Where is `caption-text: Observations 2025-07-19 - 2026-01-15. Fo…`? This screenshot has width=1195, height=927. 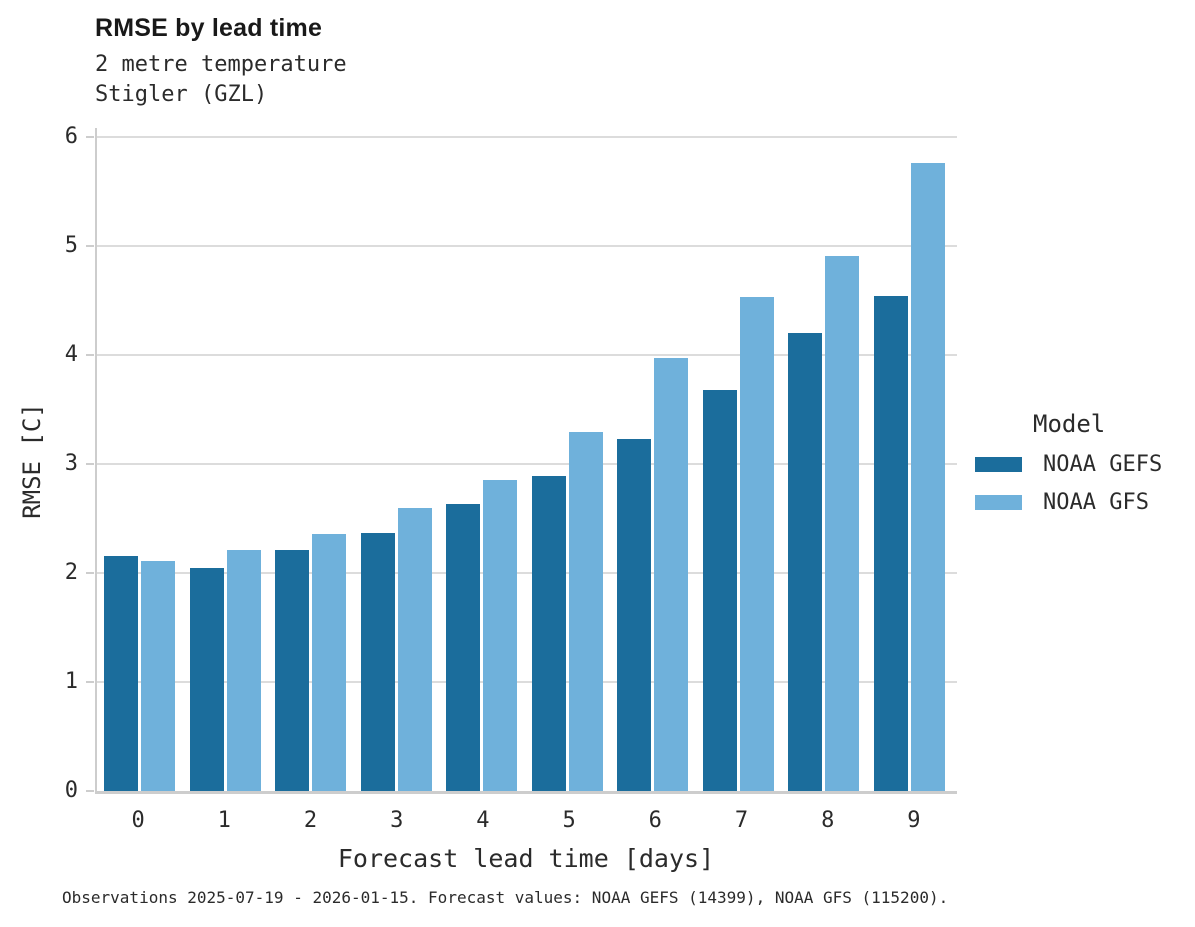
caption-text: Observations 2025-07-19 - 2026-01-15. Fo… is located at coordinates (505, 897).